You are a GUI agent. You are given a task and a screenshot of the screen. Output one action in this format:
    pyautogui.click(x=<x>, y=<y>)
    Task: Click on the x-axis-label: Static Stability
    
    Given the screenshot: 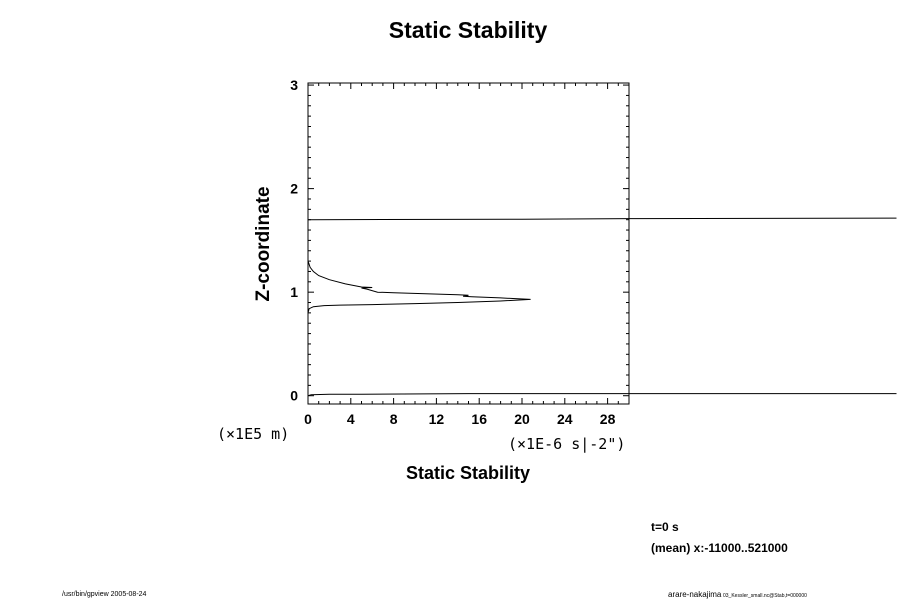 What is the action you would take?
    pyautogui.click(x=468, y=473)
    